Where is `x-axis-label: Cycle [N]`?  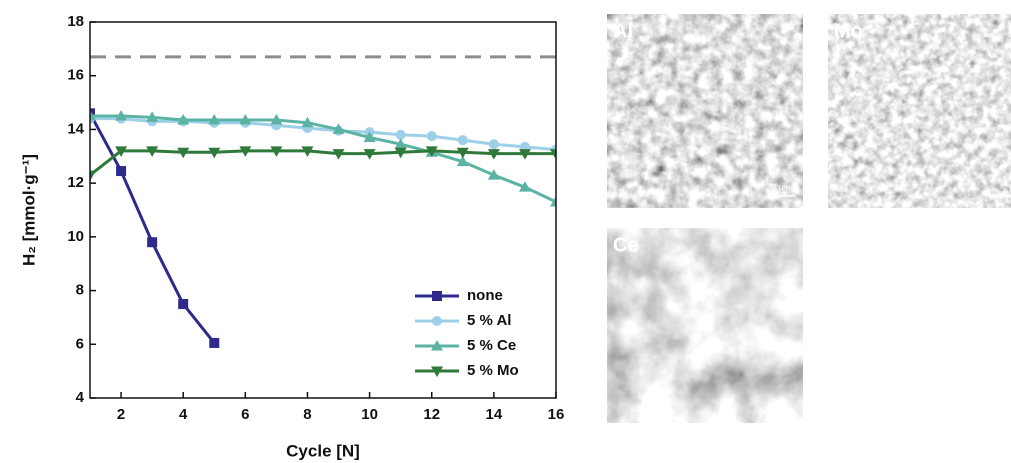
x-axis-label: Cycle [N] is located at coordinates (323, 450).